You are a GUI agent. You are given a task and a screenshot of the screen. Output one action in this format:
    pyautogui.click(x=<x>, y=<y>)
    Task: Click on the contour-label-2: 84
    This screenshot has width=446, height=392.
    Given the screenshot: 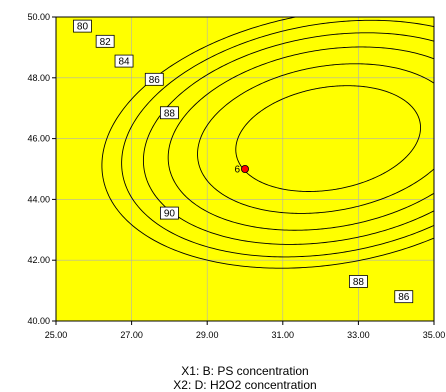 What is the action you would take?
    pyautogui.click(x=124, y=62)
    